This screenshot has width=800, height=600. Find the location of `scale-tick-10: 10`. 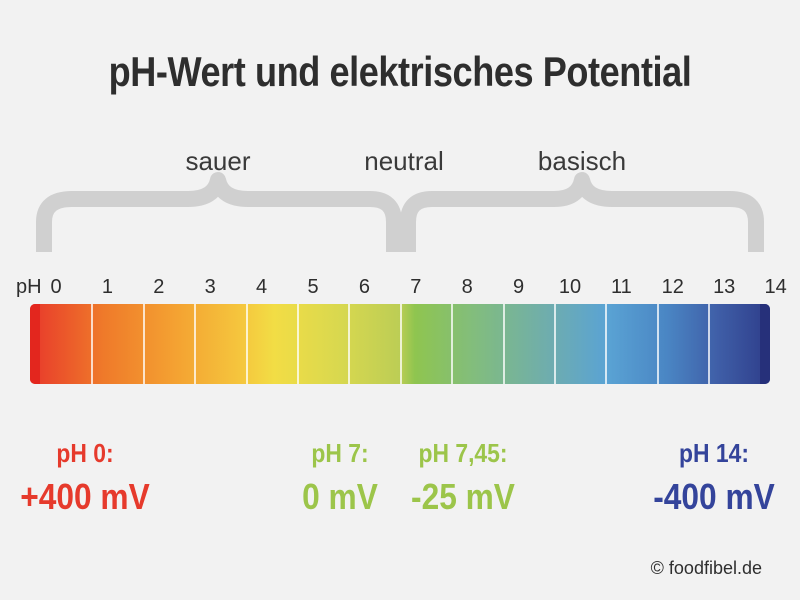

scale-tick-10: 10 is located at coordinates (570, 287).